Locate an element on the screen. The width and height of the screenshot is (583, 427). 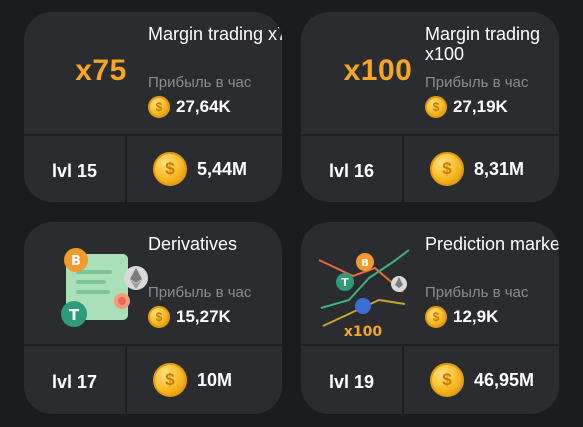
profit-per-hour: $ 27,19K is located at coordinates (466, 107).